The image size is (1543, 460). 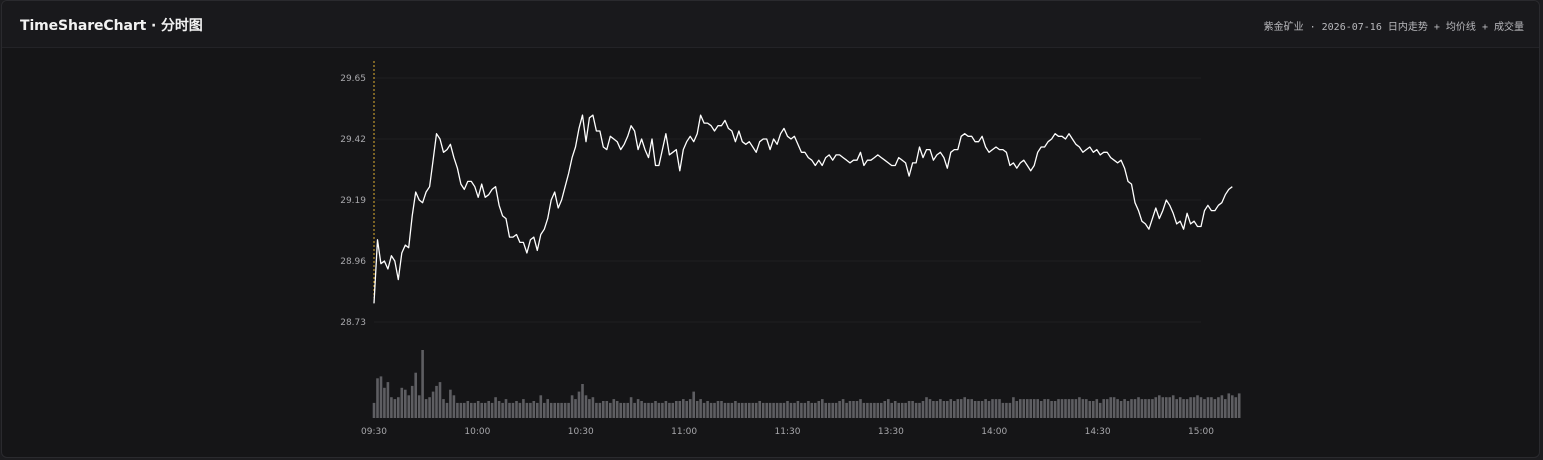 I want to click on x-tick-label: 11:30, so click(x=788, y=432).